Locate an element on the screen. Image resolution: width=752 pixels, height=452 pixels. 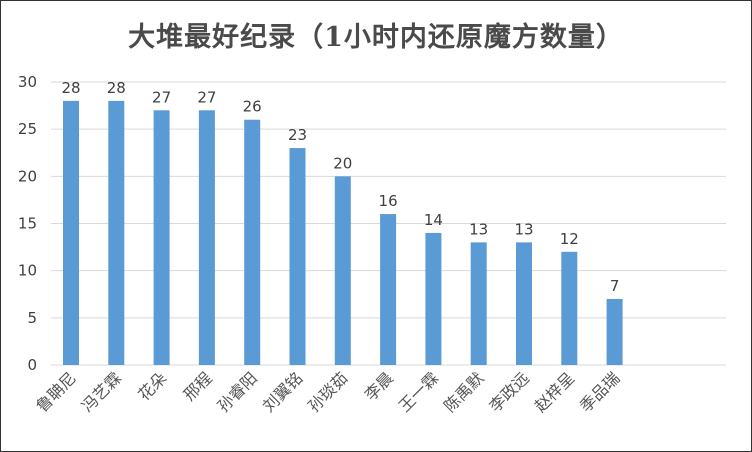
x-tick-label: 孙睿阳 is located at coordinates (237, 391).